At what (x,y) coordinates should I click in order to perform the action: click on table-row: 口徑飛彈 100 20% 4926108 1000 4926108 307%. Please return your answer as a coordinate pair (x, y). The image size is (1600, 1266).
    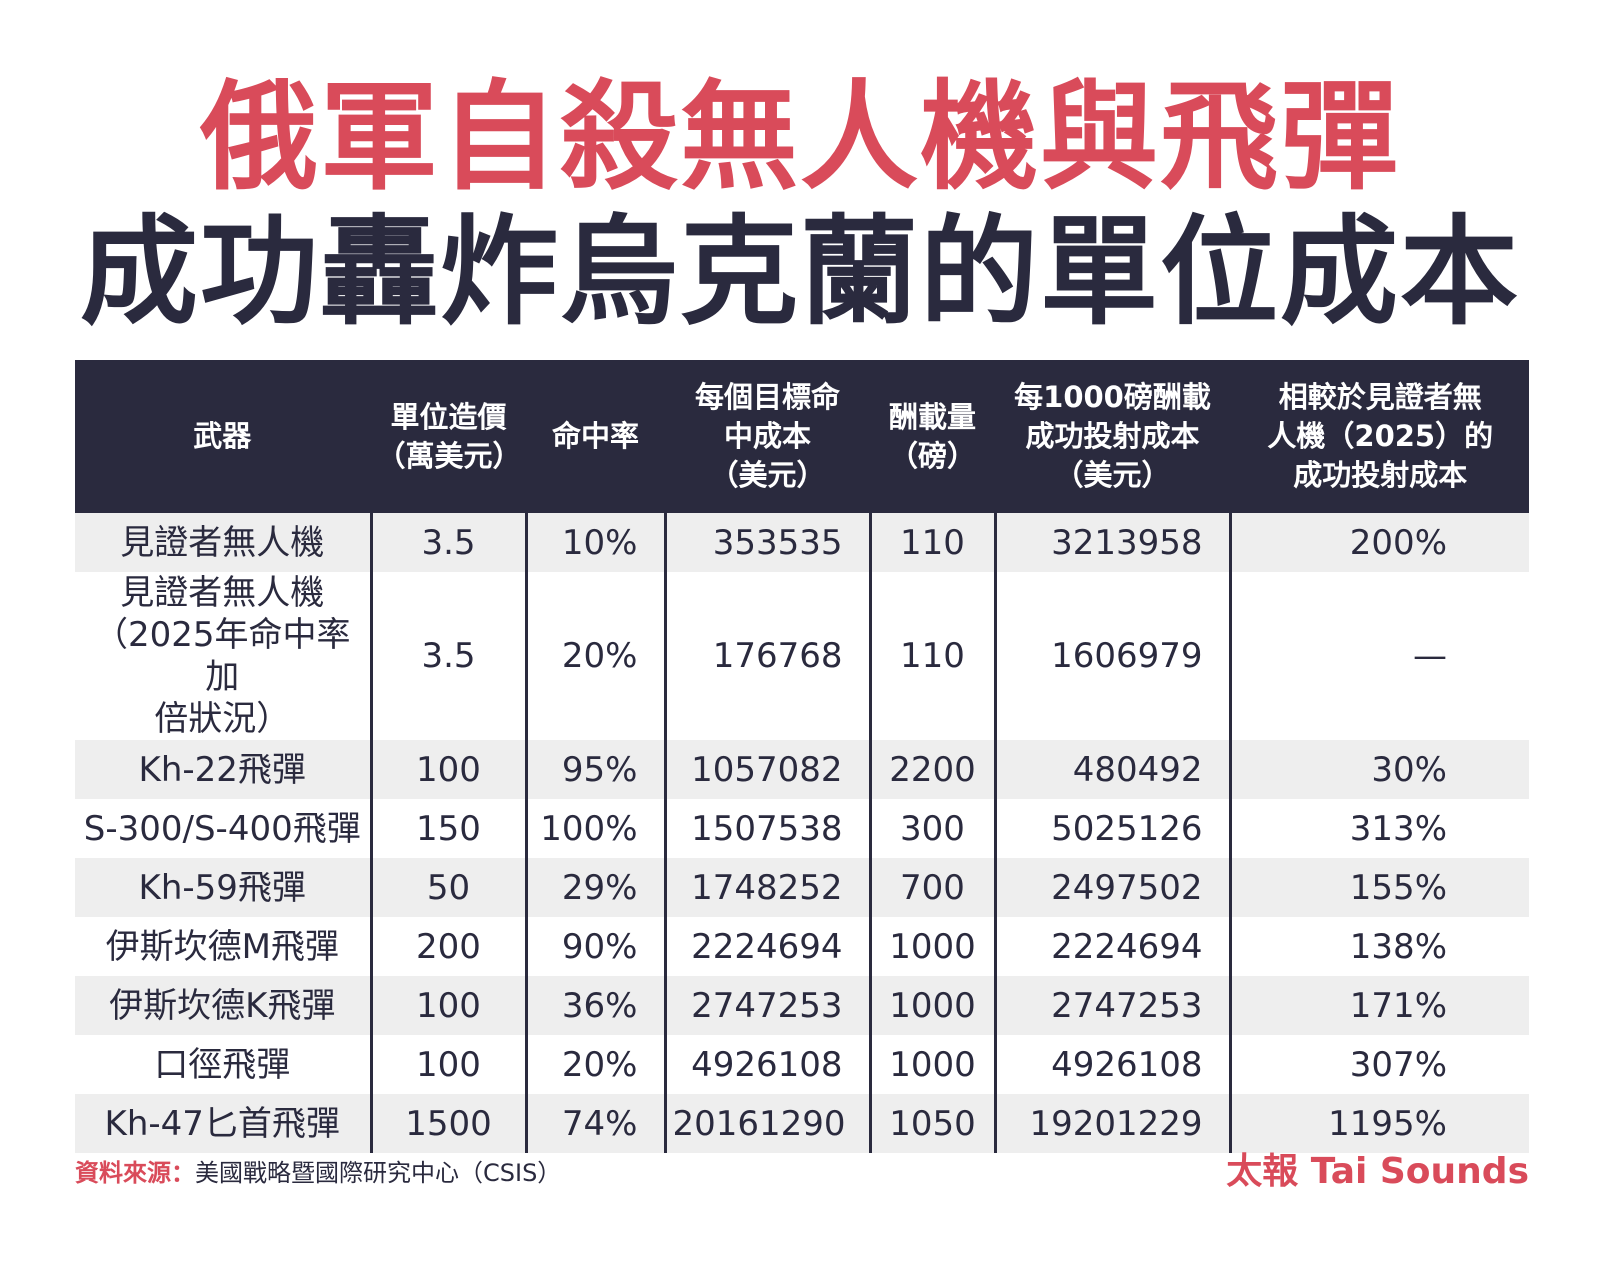
    Looking at the image, I should click on (802, 1064).